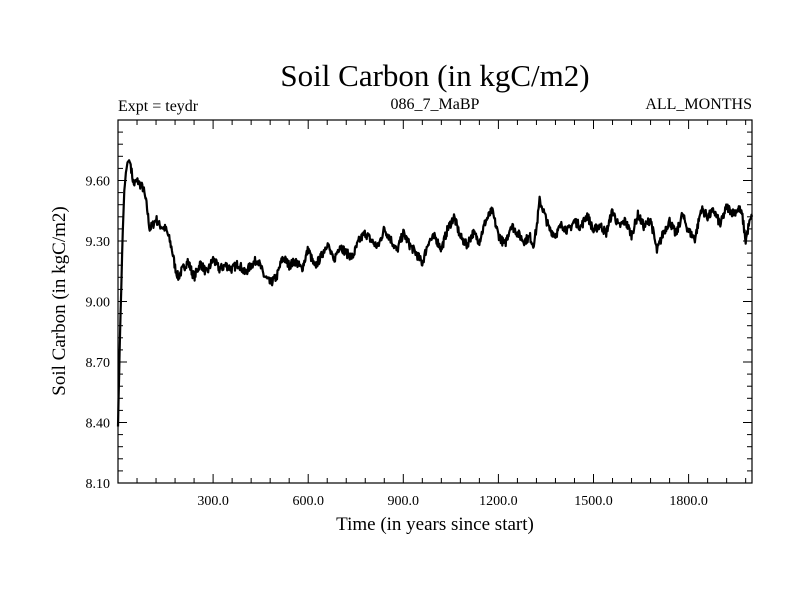  Describe the element at coordinates (688, 501) in the screenshot. I see `x-tick-label: 1800.0` at that location.